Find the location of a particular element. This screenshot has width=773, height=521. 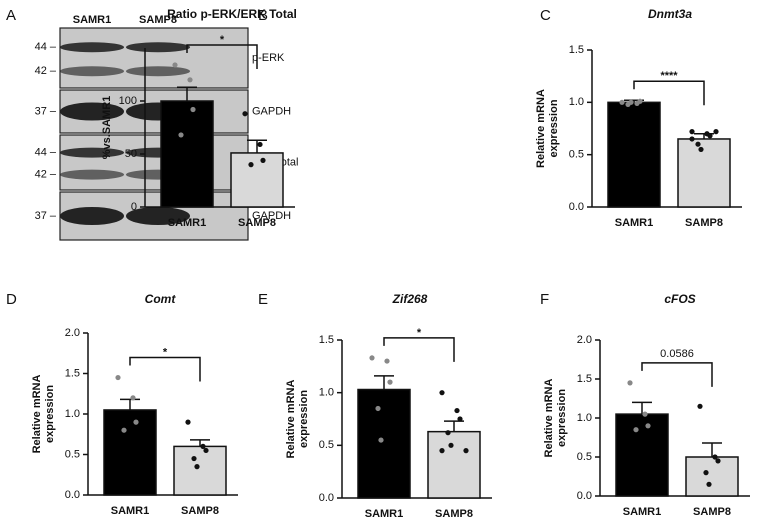

y-axis-label: %vs.SAMR1 is located at coordinates (107, 128).